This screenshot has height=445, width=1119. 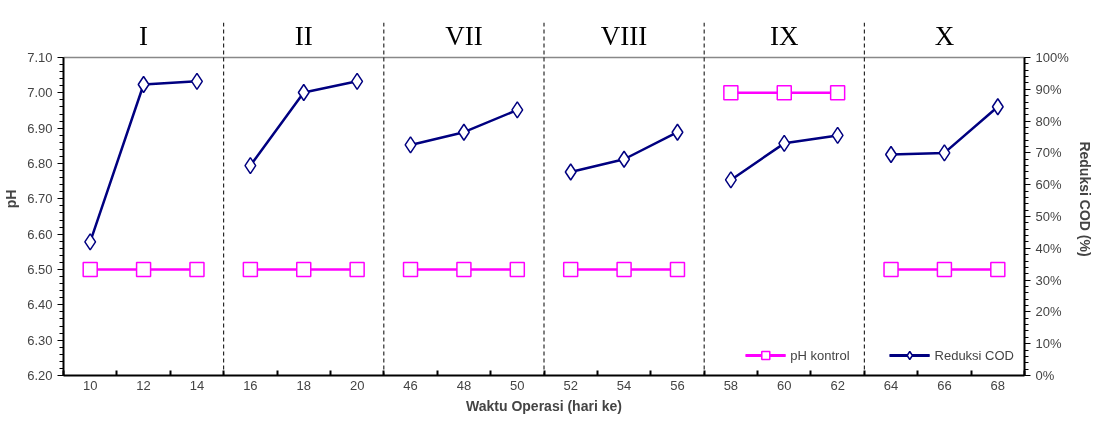 I want to click on text: VII, so click(x=464, y=36).